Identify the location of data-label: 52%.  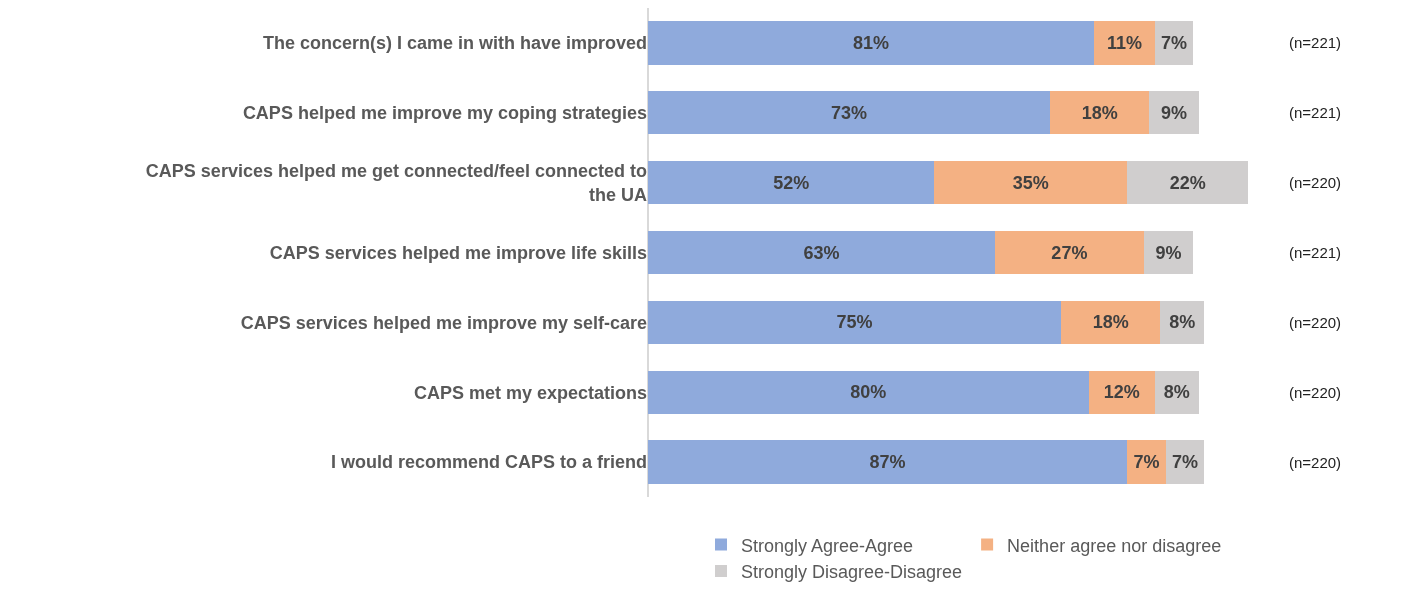
(791, 182).